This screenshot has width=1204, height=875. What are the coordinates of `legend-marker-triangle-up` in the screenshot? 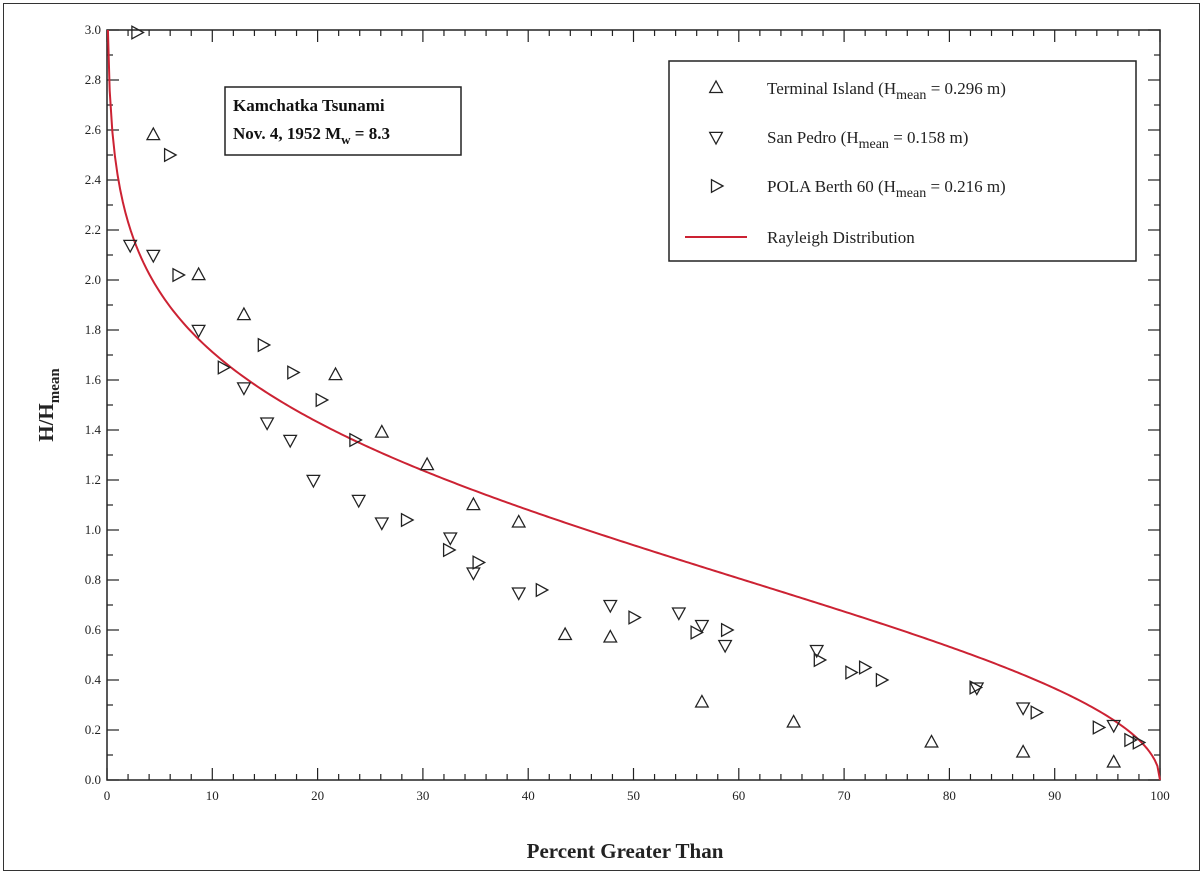 It's located at (716, 86).